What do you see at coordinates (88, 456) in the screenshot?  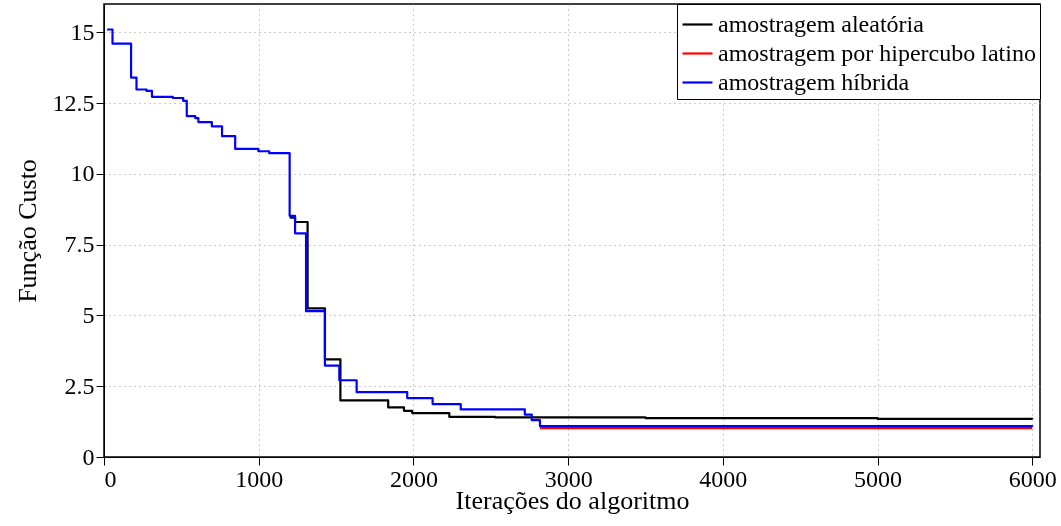 I see `y-tick-label: 0` at bounding box center [88, 456].